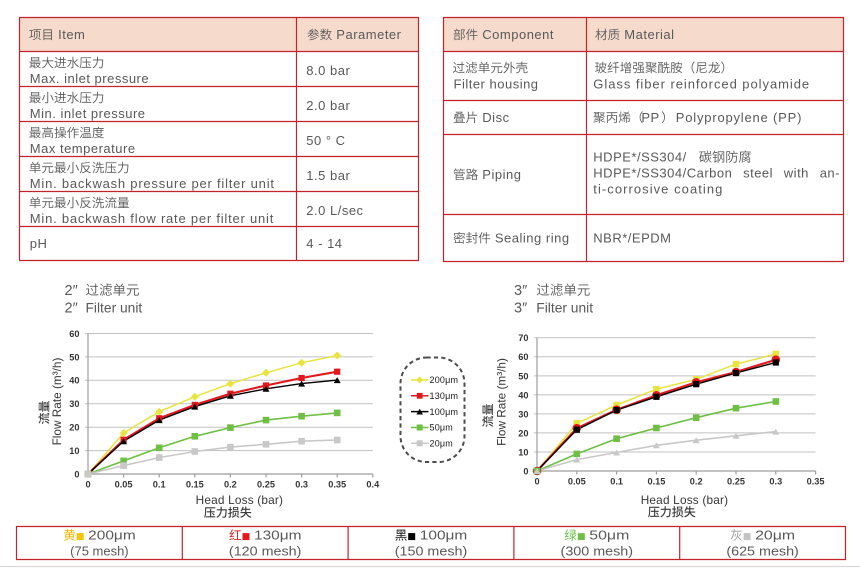 This screenshot has width=860, height=577. I want to click on svg-text: Item, so click(71, 34).